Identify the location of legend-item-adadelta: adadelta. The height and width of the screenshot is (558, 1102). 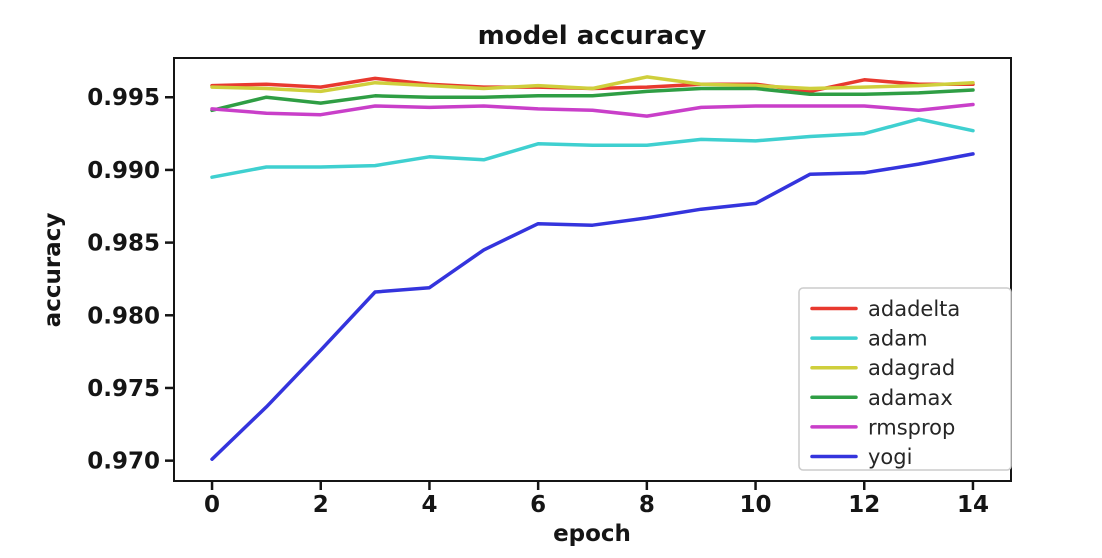
(885, 309).